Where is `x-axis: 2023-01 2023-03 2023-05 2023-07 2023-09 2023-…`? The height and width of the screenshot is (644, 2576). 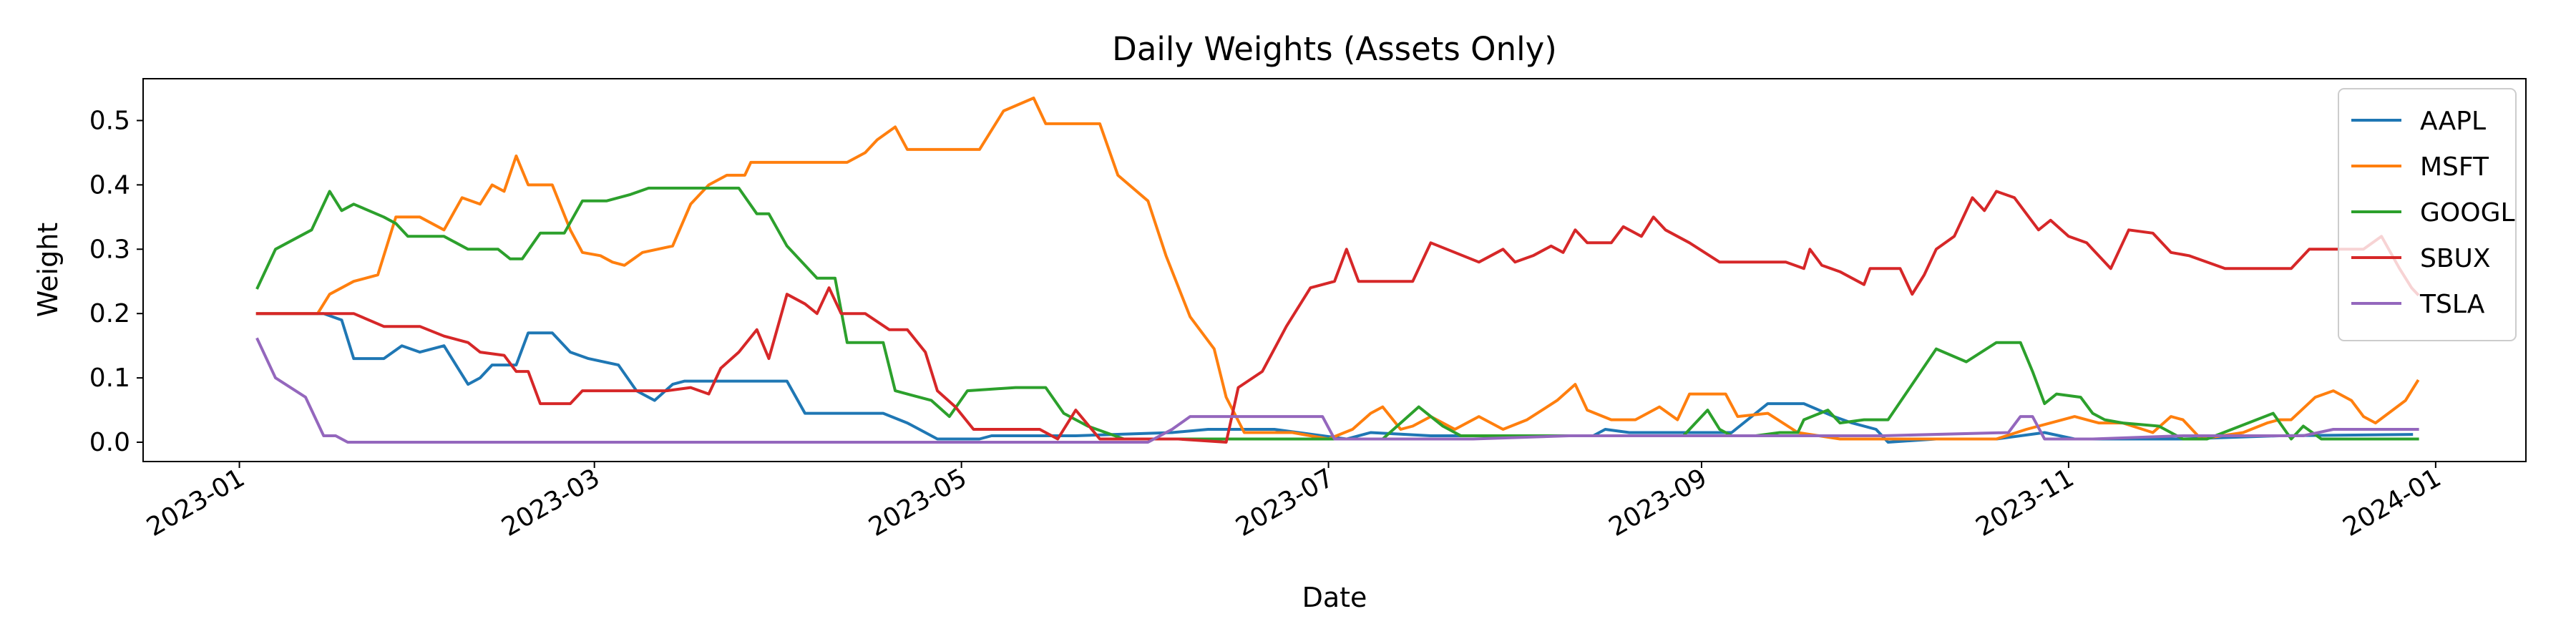
x-axis: 2023-01 2023-03 2023-05 2023-07 2023-09 2023-… is located at coordinates (1294, 502).